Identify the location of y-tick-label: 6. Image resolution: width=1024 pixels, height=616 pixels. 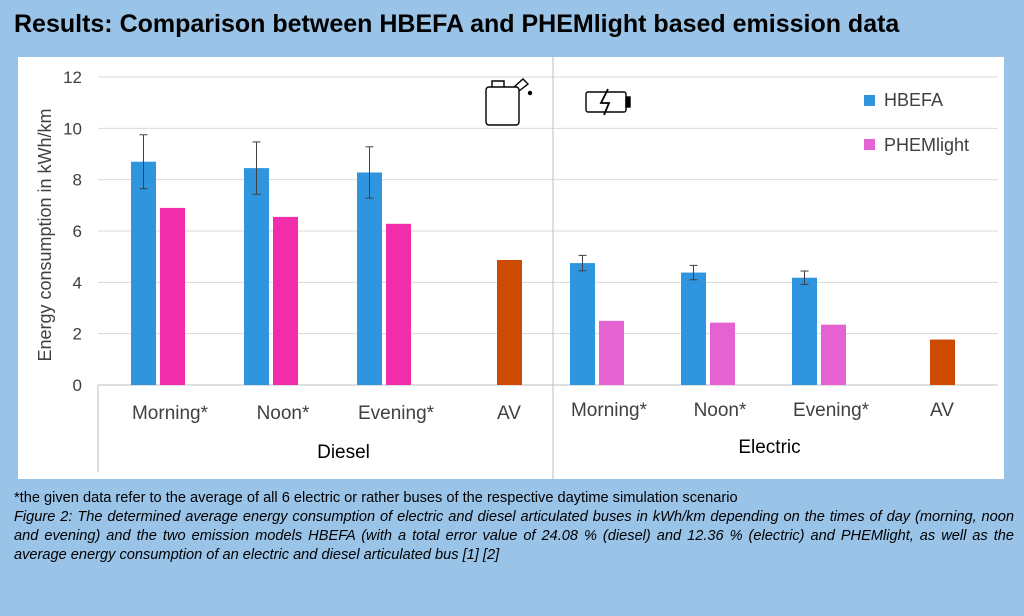
(77, 231).